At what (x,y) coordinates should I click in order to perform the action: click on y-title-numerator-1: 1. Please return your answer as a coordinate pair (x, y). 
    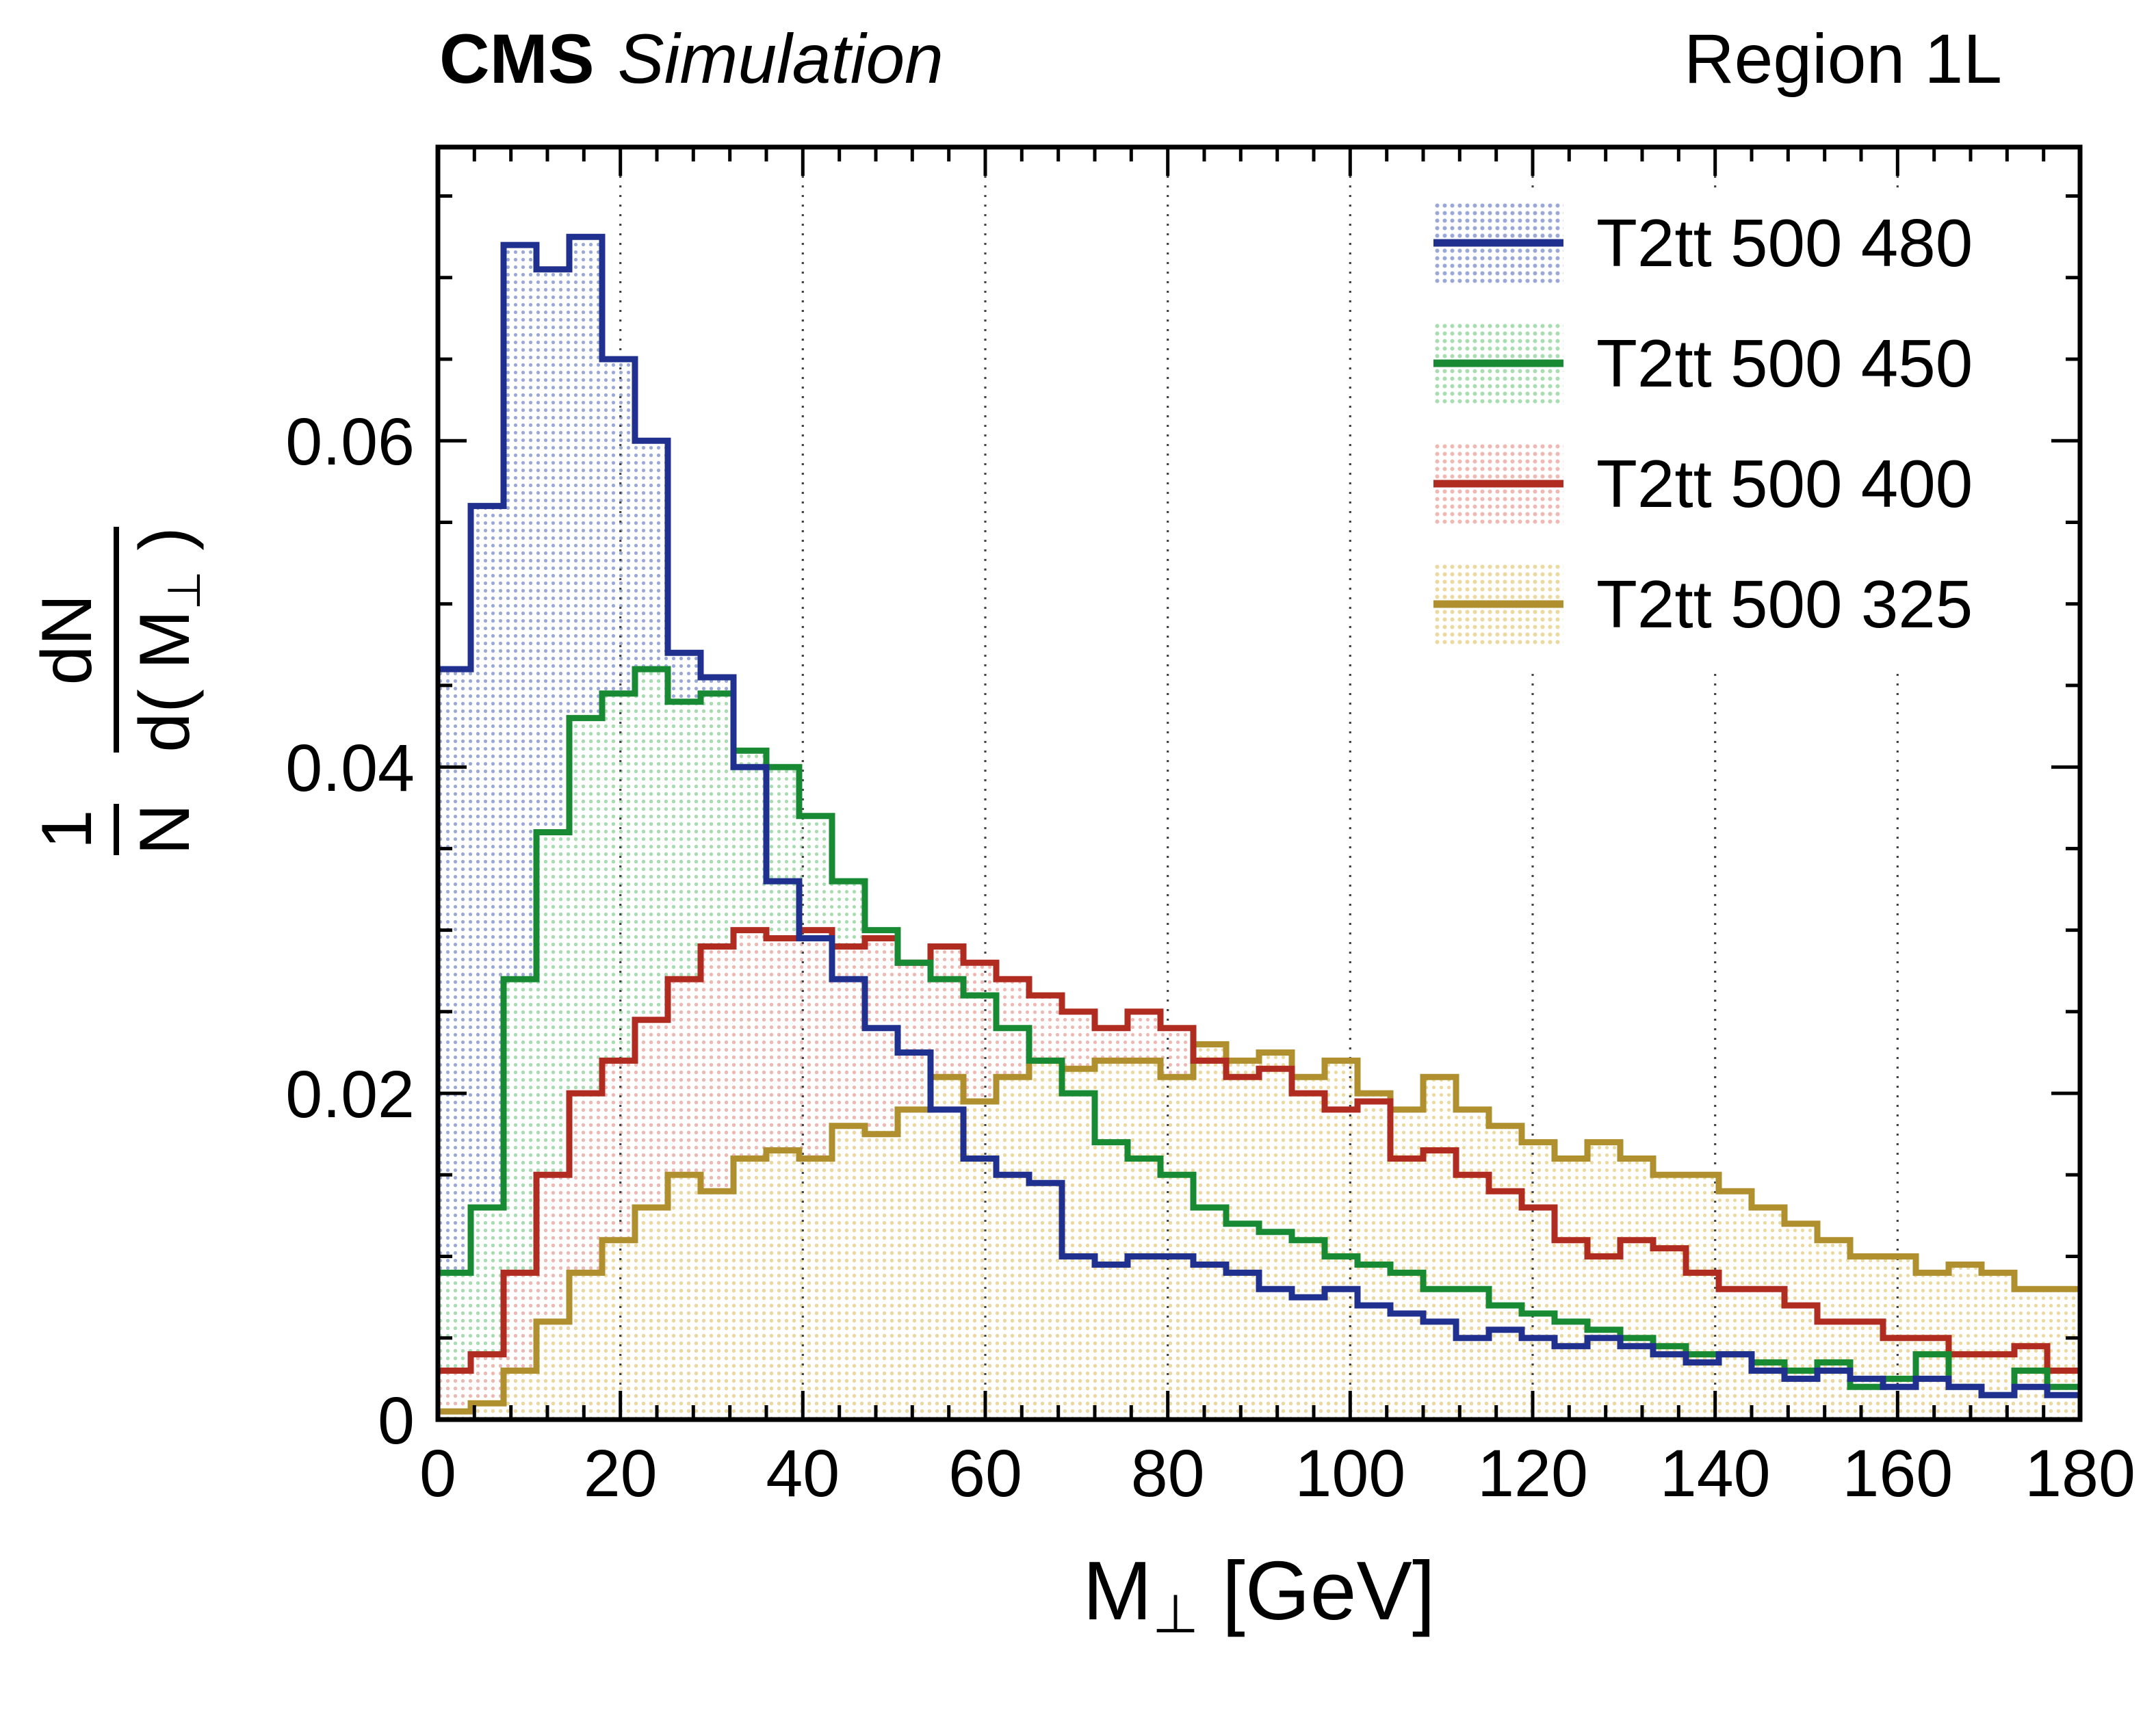
    Looking at the image, I should click on (67, 829).